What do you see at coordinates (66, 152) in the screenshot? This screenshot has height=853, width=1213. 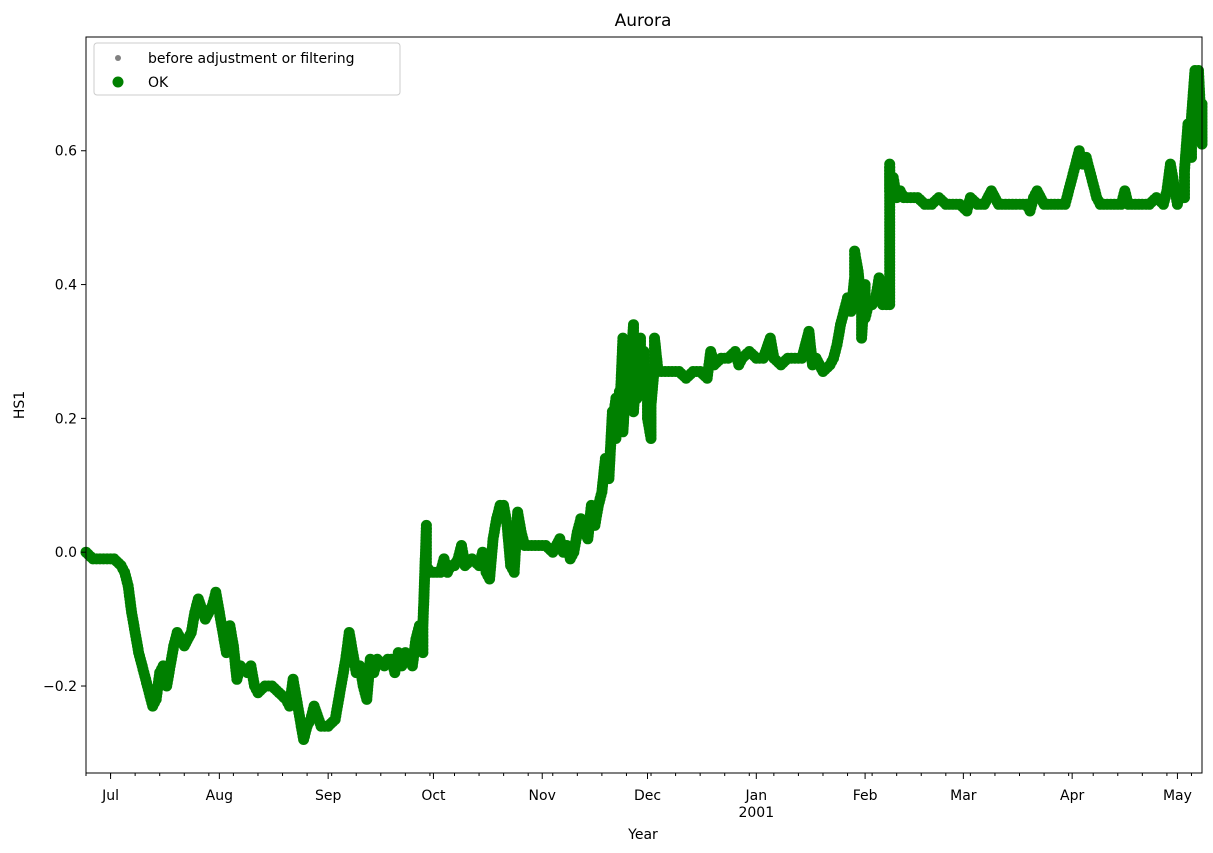 I see `y-tick-label: 0.6` at bounding box center [66, 152].